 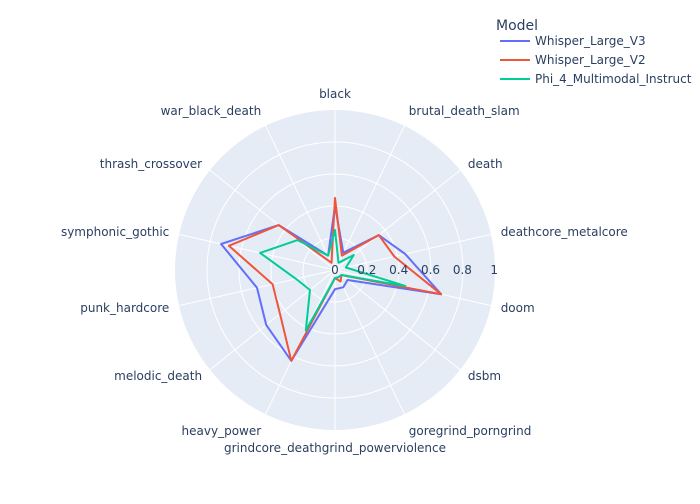 What do you see at coordinates (590, 60) in the screenshot?
I see `legend-item-label: Whisper_Large_V2` at bounding box center [590, 60].